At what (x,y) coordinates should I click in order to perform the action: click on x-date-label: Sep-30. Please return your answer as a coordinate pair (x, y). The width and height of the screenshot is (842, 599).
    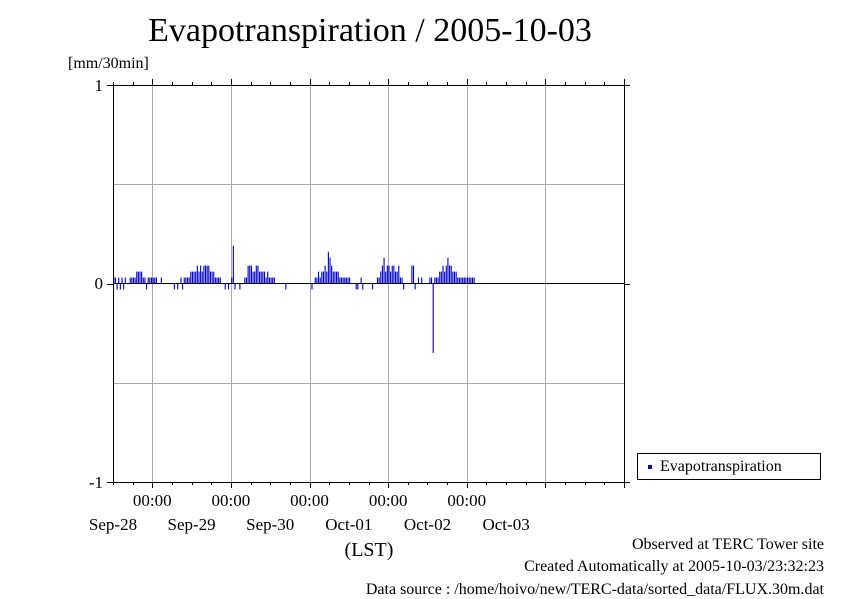
    Looking at the image, I should click on (270, 524).